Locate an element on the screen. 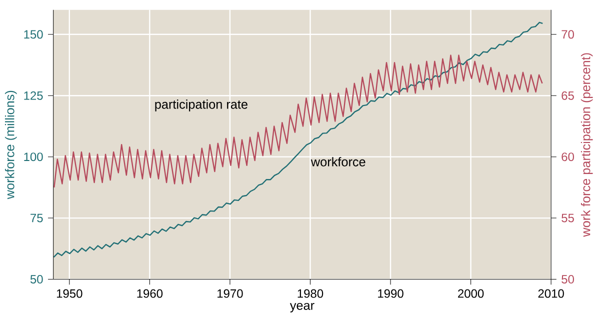  x-tick-label: 1950 is located at coordinates (69, 293).